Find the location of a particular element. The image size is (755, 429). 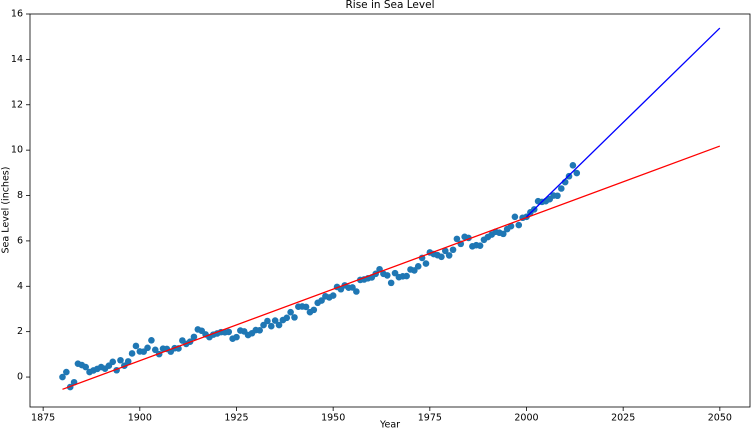

x-tick-label: 2050 is located at coordinates (720, 418).